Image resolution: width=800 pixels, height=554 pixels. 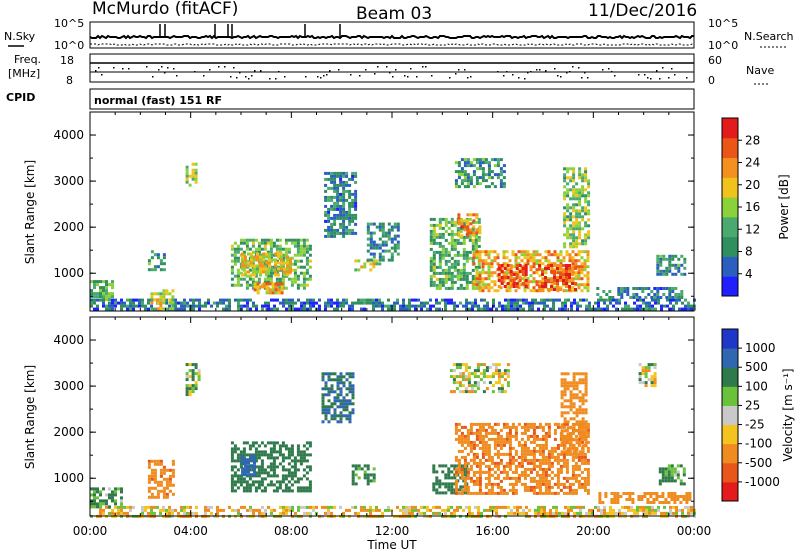 I want to click on power-colorbar-tick: 4, so click(x=749, y=274).